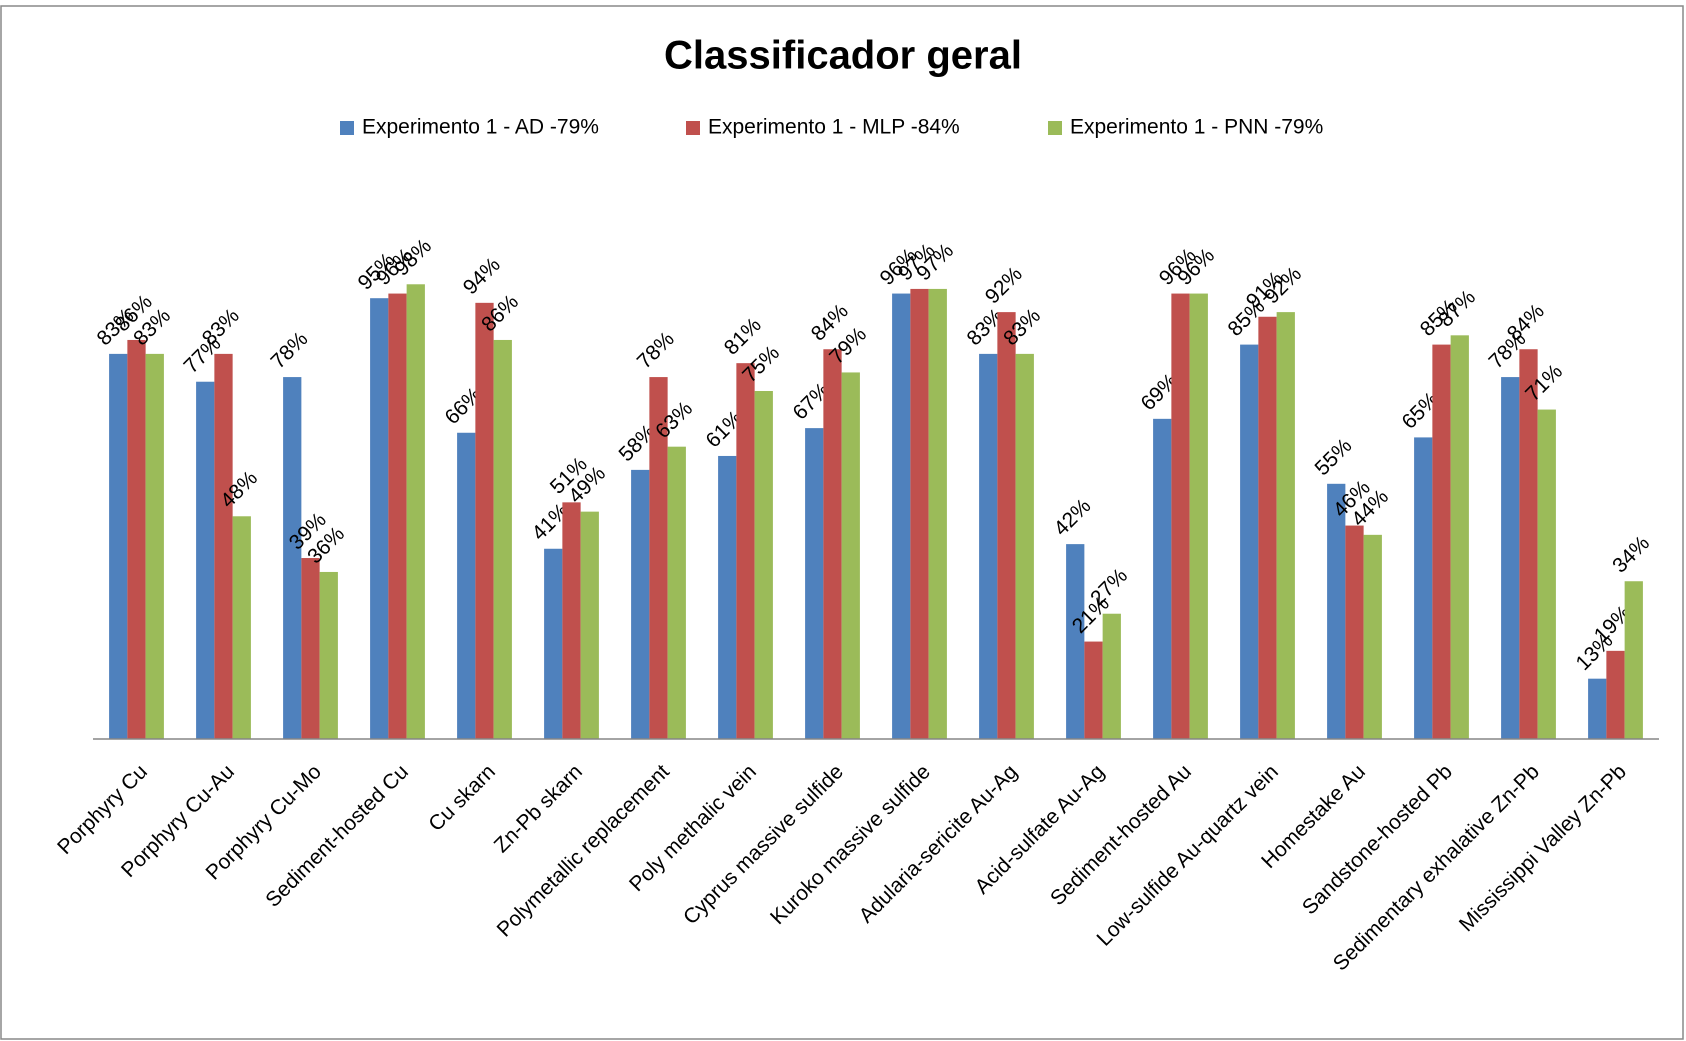  Describe the element at coordinates (843, 56) in the screenshot. I see `chart-title: Classificador geral` at that location.